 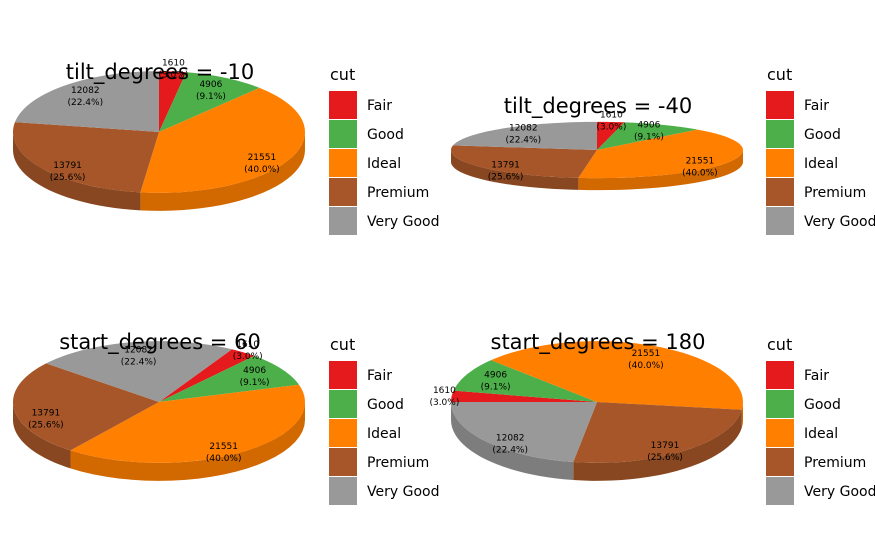 I want to click on chart-title: start_degrees = 60, so click(x=160, y=342).